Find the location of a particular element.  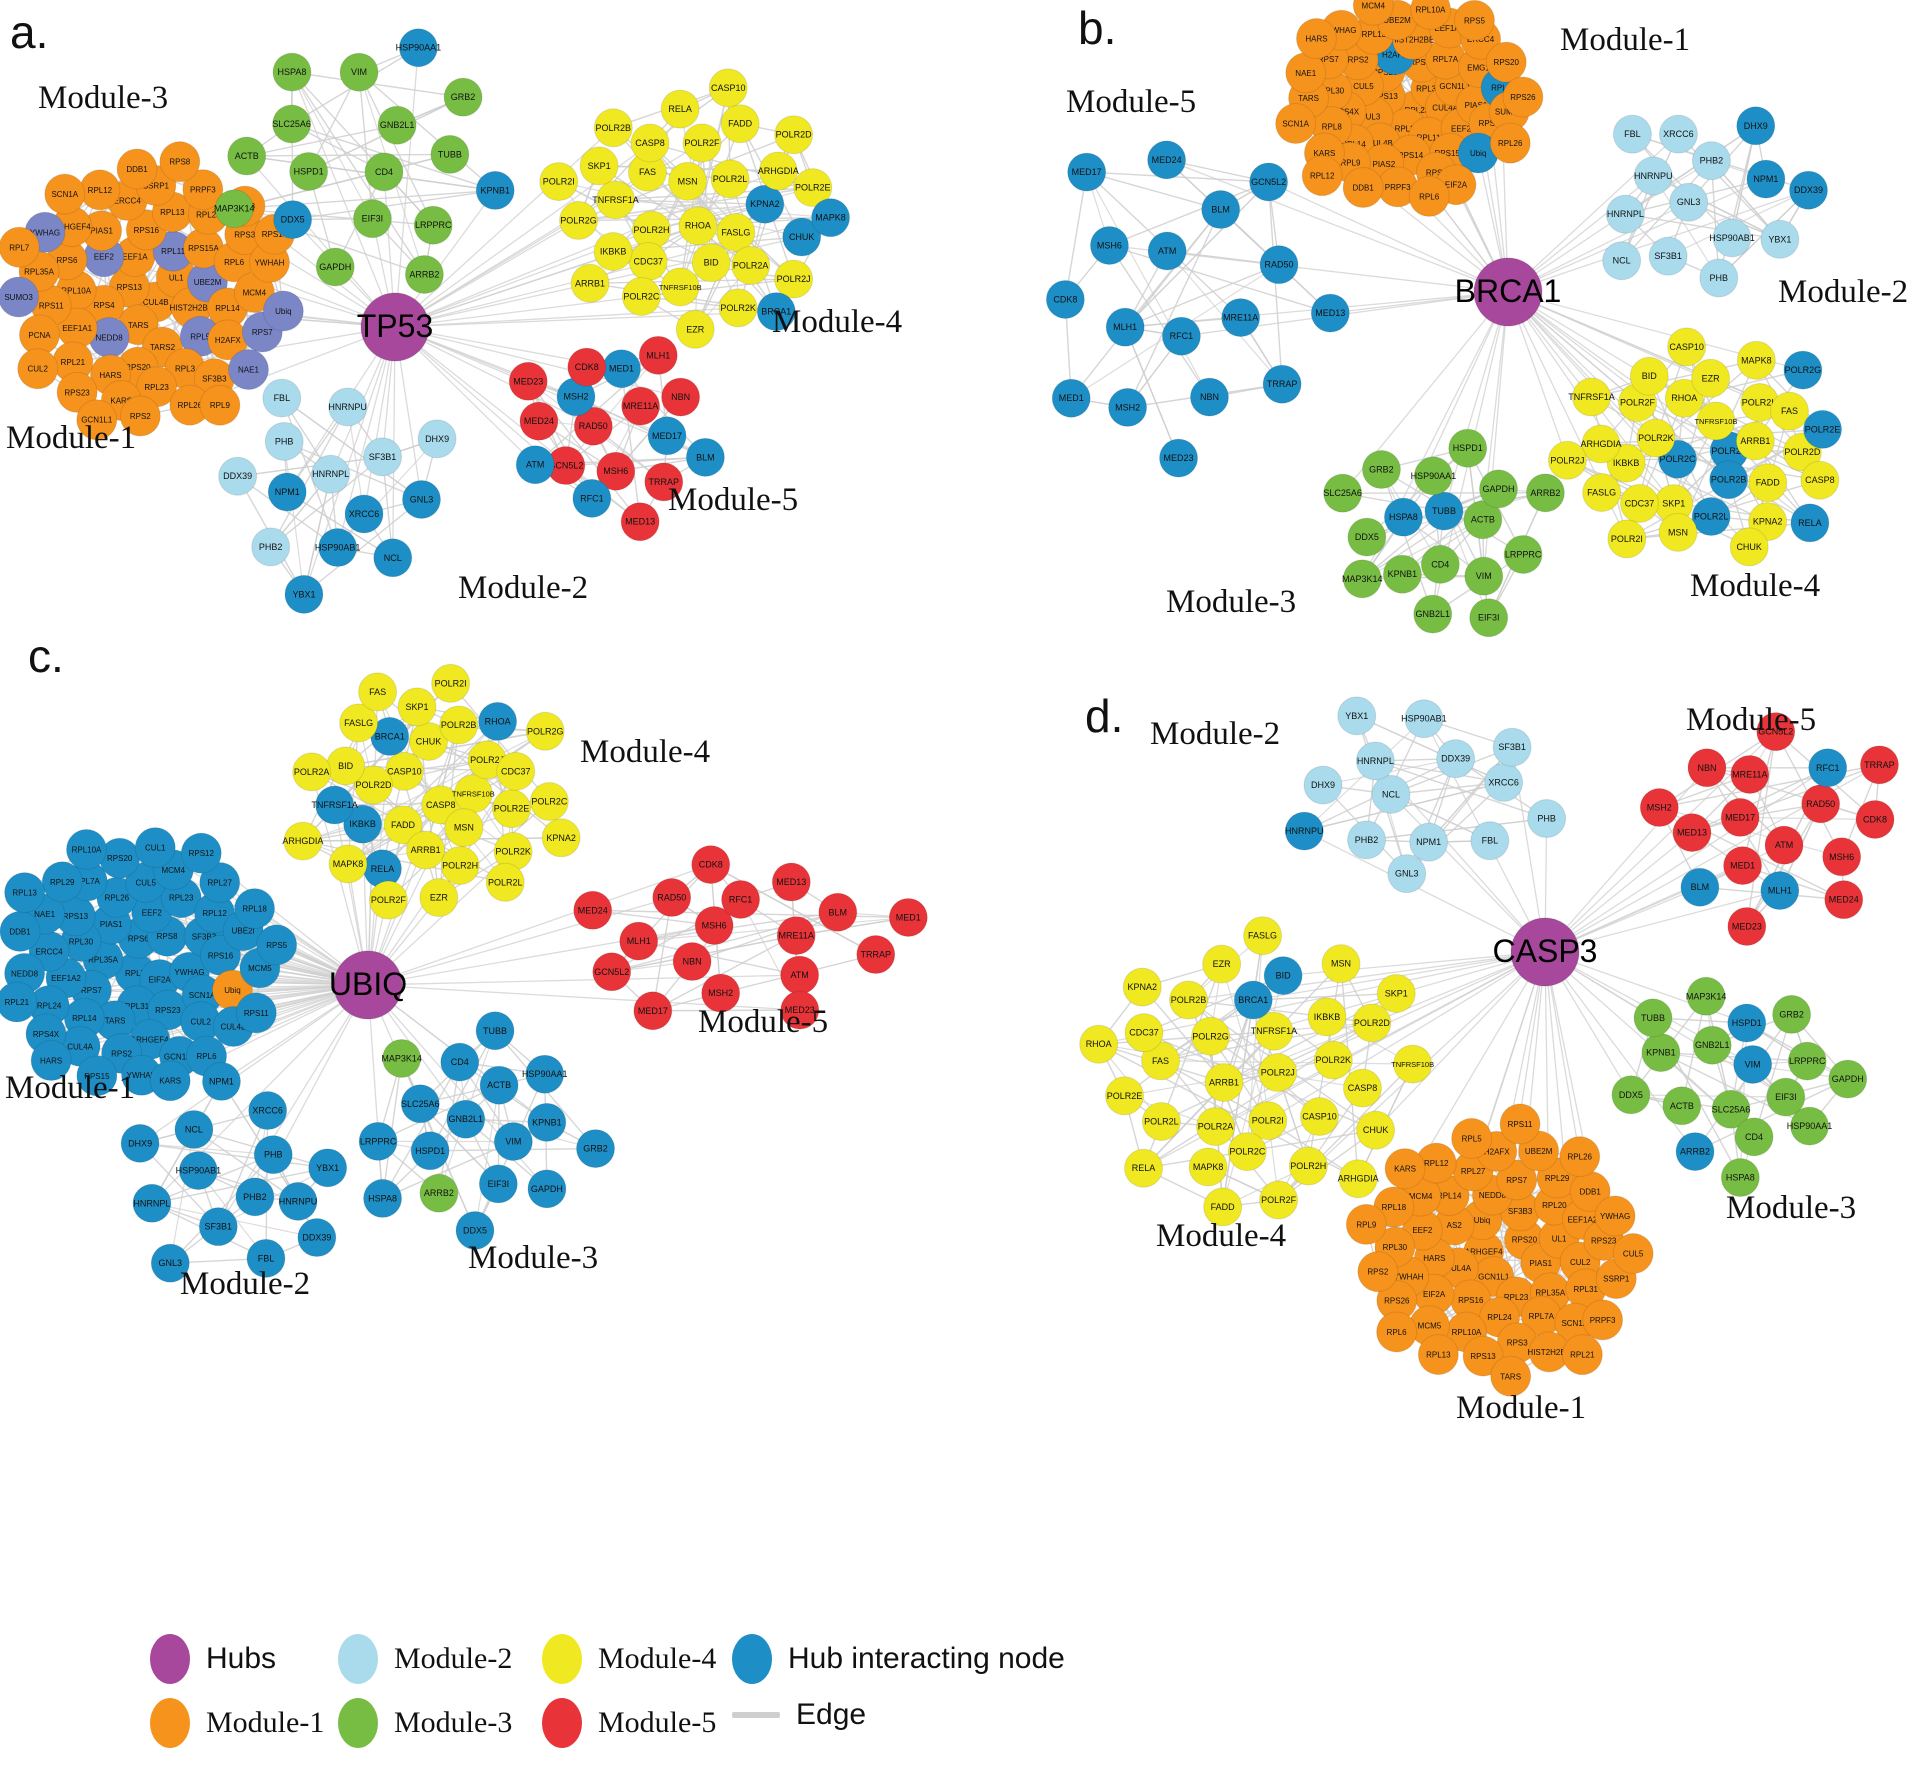

node-NCL: NCL is located at coordinates (393, 558).